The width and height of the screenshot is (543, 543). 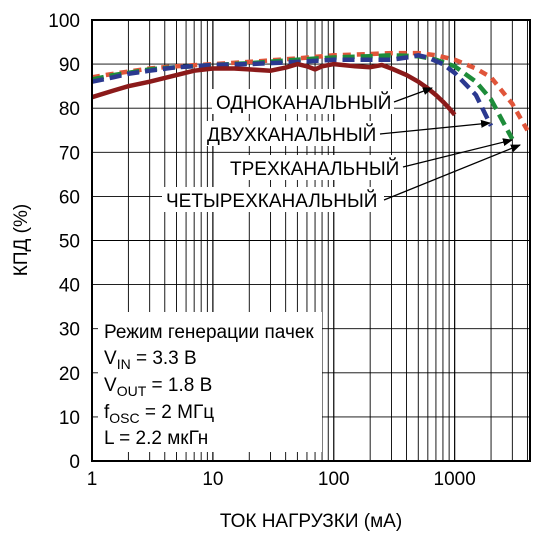 I want to click on label-bg-2ch, so click(x=292, y=133).